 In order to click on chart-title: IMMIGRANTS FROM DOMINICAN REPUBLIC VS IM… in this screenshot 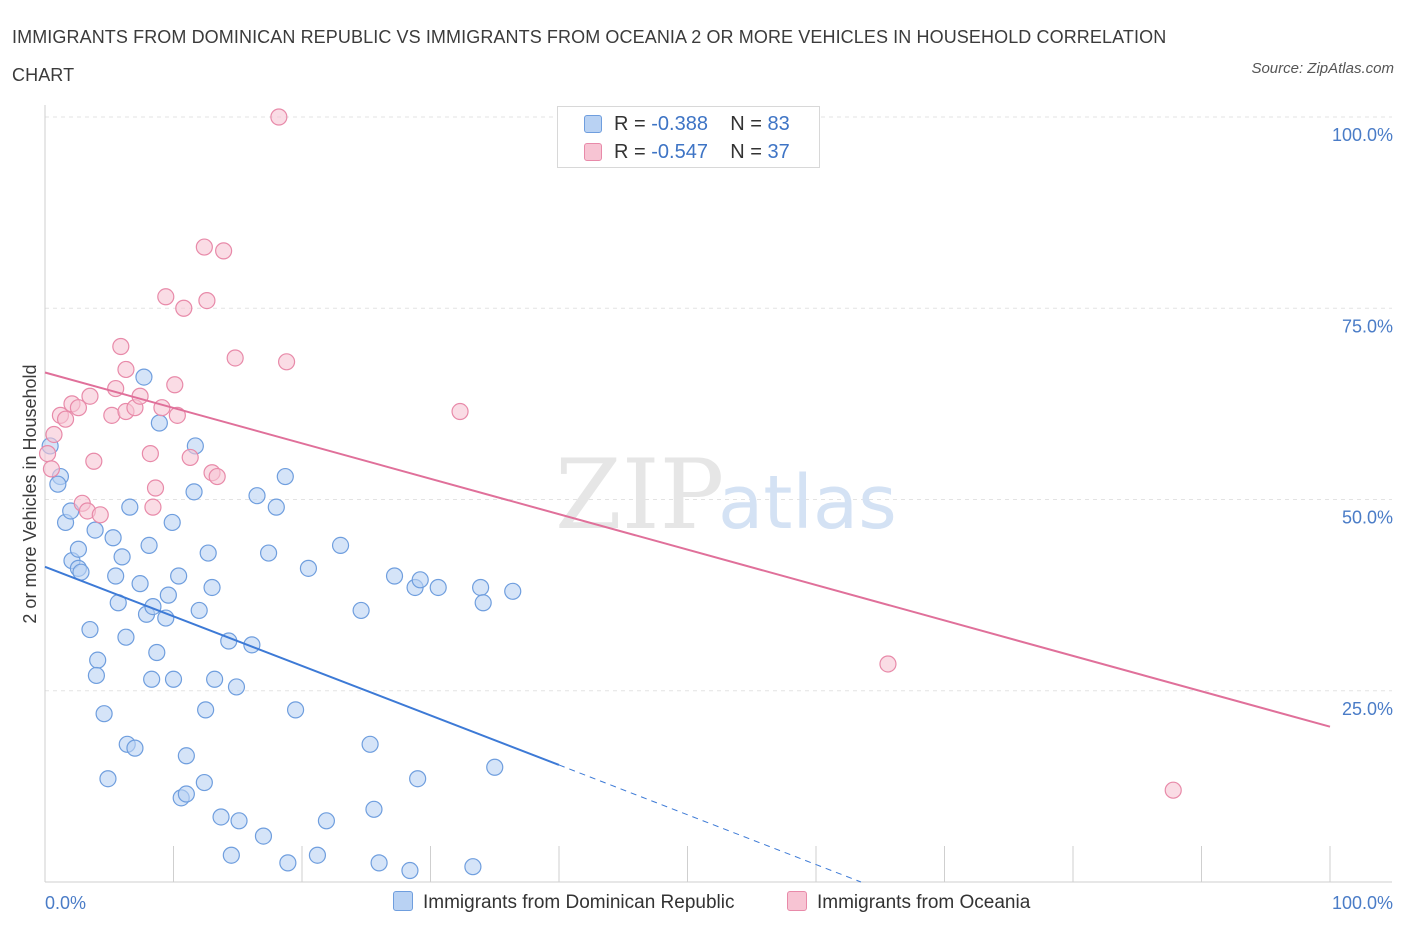, I will do `click(589, 56)`.